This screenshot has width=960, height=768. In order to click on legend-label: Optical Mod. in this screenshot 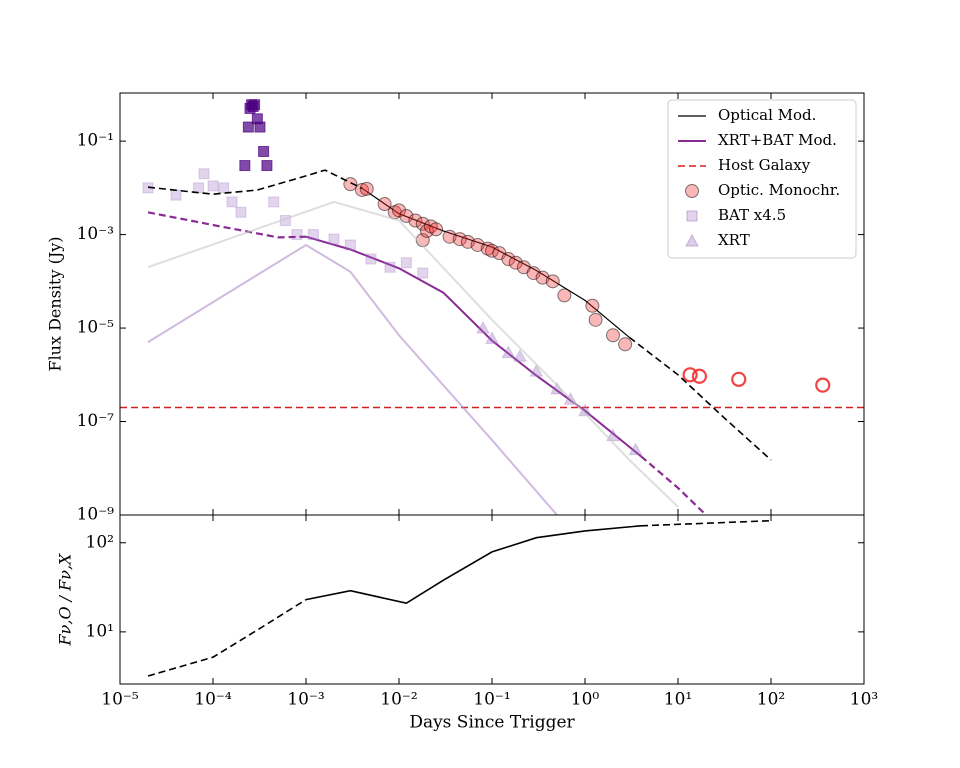, I will do `click(767, 115)`.